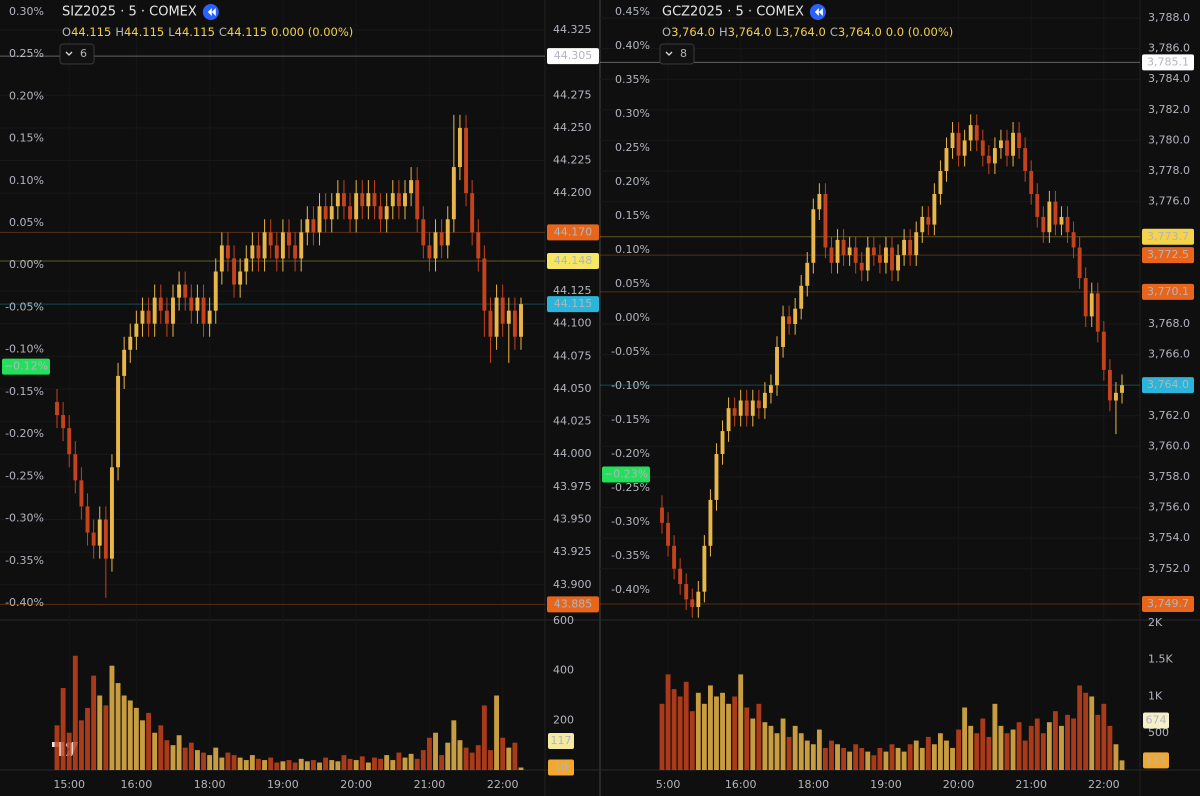 The image size is (1200, 796). I want to click on percent-tick-label: 0.30%, so click(26, 11).